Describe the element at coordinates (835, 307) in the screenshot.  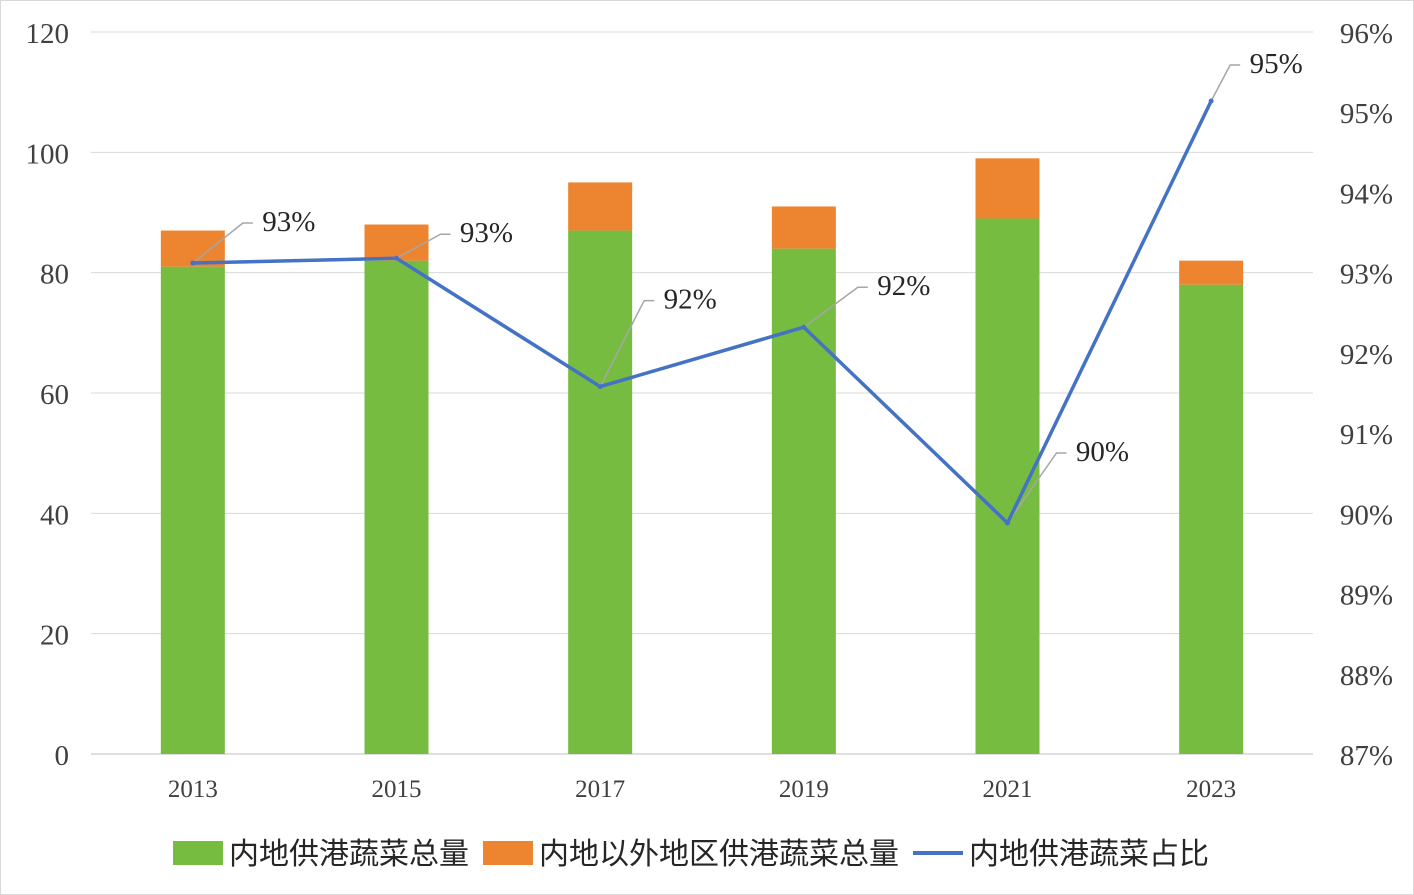
I see `leader-line-2019` at that location.